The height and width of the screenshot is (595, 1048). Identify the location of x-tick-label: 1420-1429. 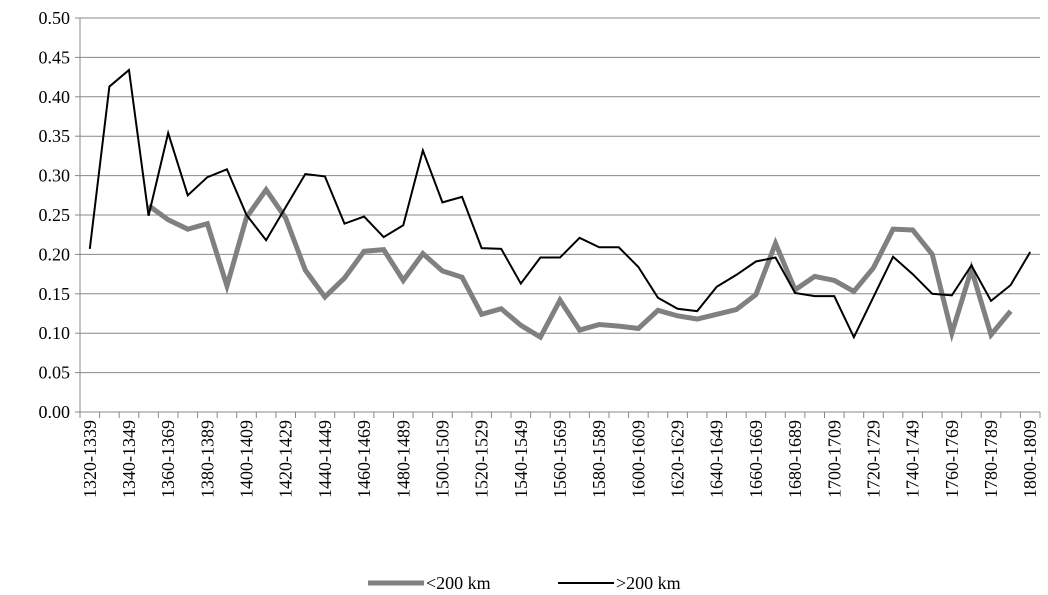
(286, 459).